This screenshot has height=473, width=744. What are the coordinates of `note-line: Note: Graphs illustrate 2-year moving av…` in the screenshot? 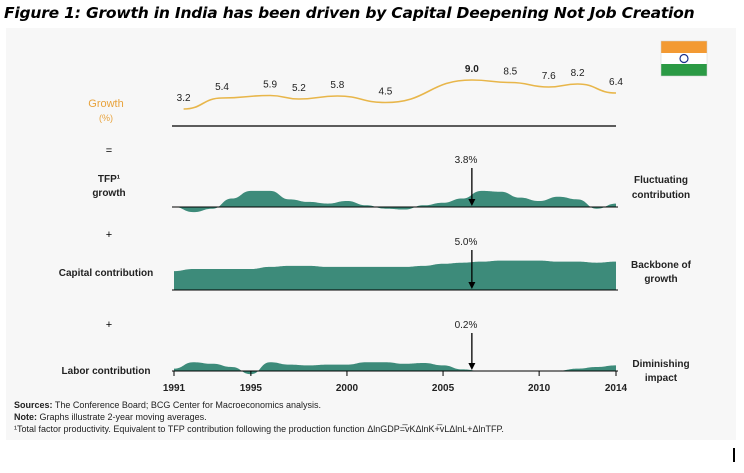 It's located at (364, 417).